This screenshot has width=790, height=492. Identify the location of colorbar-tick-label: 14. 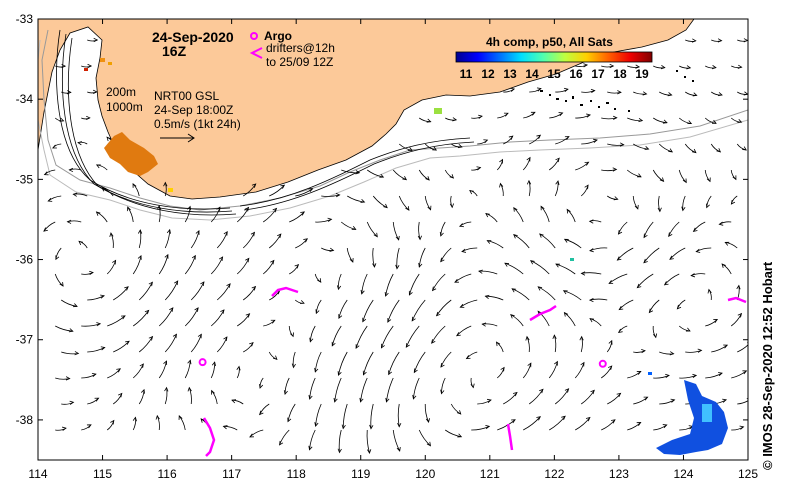
(532, 74).